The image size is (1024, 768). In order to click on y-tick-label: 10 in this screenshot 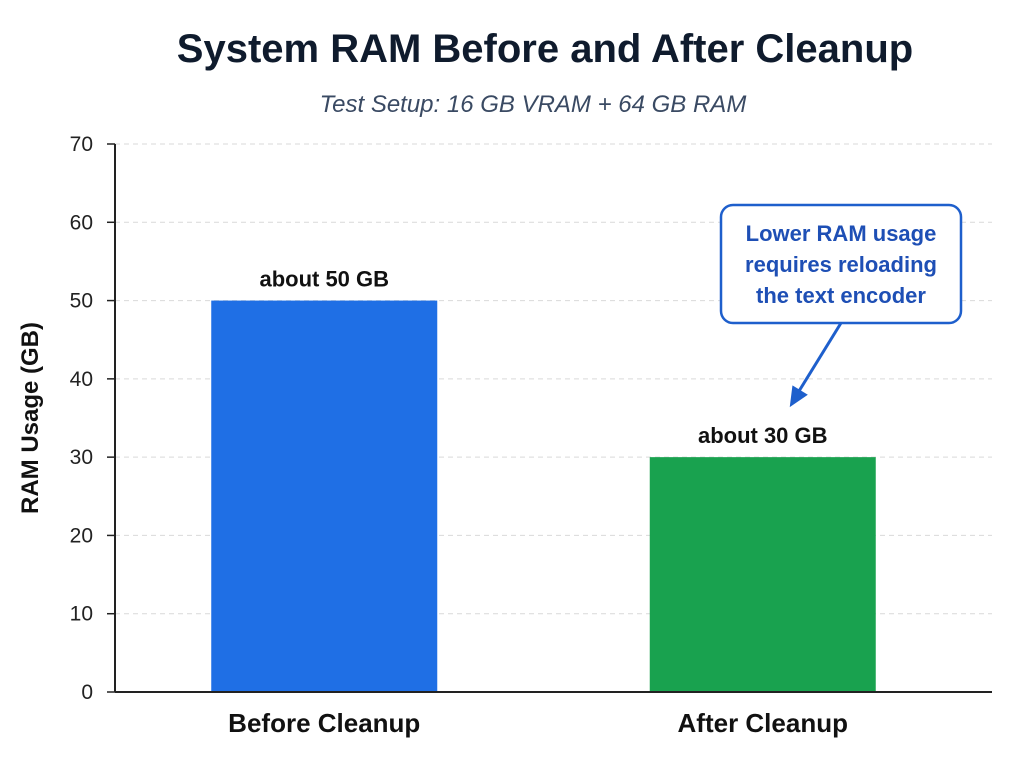, I will do `click(81, 614)`.